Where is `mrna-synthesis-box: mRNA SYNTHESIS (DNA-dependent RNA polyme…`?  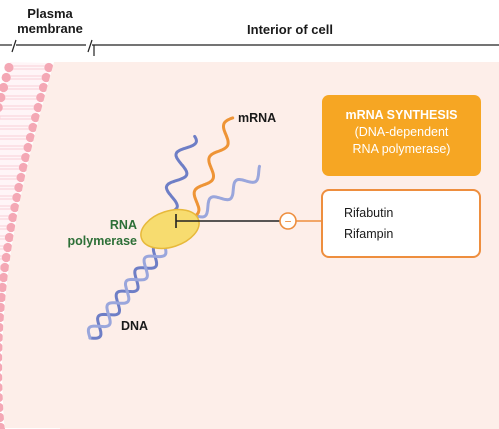
mrna-synthesis-box: mRNA SYNTHESIS (DNA-dependent RNA polyme… is located at coordinates (401, 135).